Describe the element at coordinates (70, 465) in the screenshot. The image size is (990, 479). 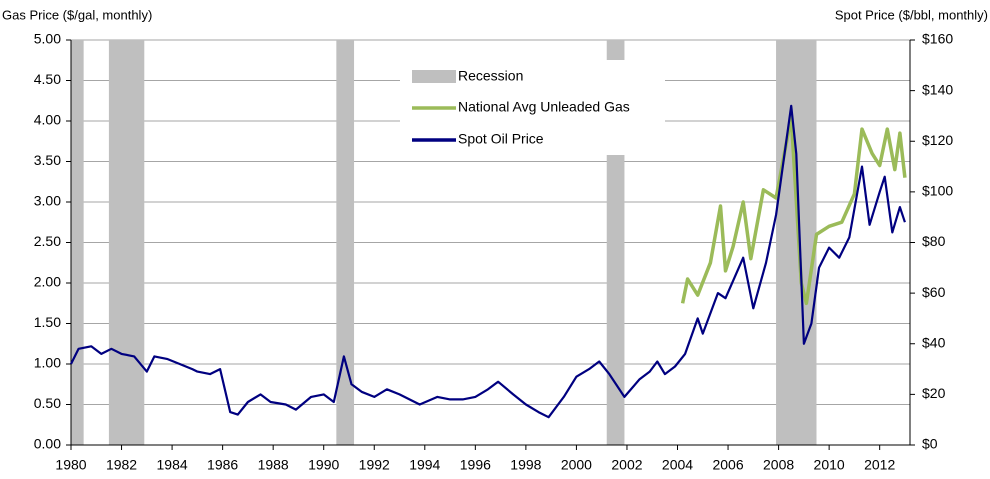
I see `x-tick-label: 1980` at that location.